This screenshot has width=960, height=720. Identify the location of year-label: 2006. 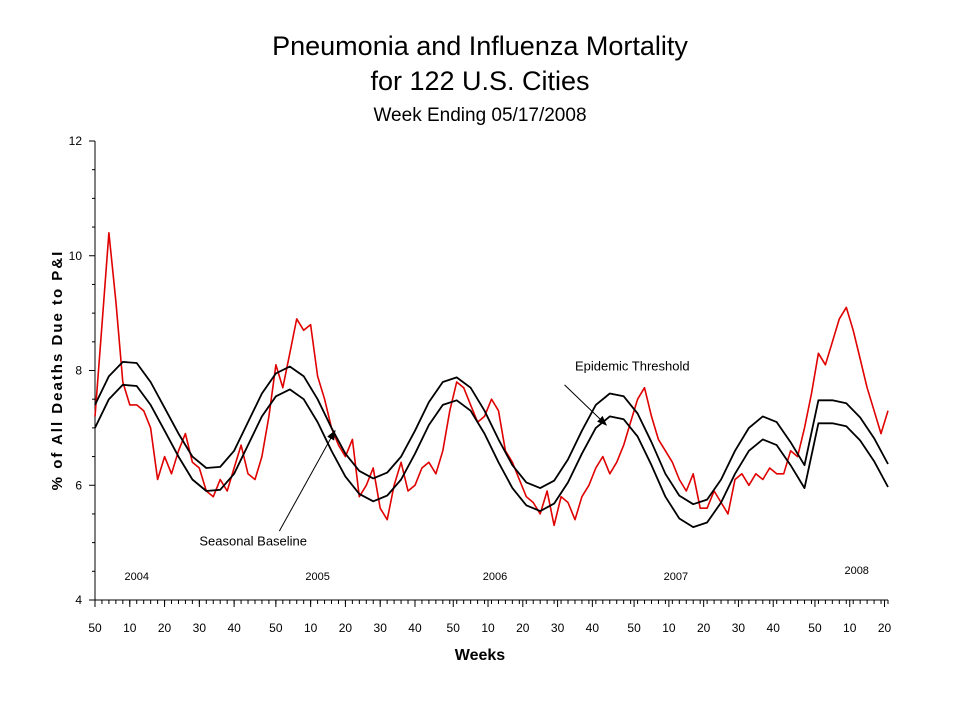
(495, 577).